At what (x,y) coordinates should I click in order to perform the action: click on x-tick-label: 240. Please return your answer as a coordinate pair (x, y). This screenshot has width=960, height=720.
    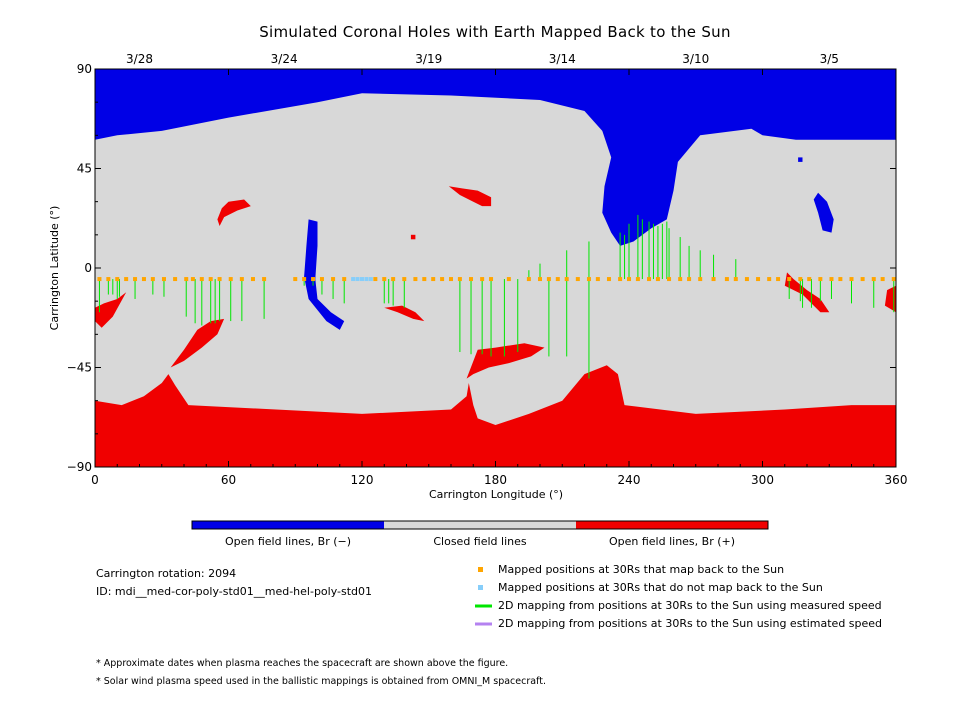
    Looking at the image, I should click on (629, 480).